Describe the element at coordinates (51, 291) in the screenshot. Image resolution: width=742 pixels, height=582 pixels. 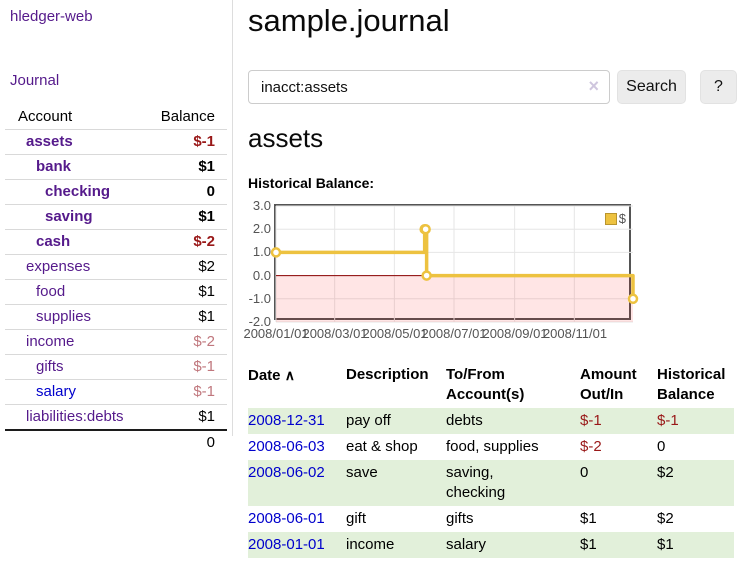
I see `account-link-food: food` at that location.